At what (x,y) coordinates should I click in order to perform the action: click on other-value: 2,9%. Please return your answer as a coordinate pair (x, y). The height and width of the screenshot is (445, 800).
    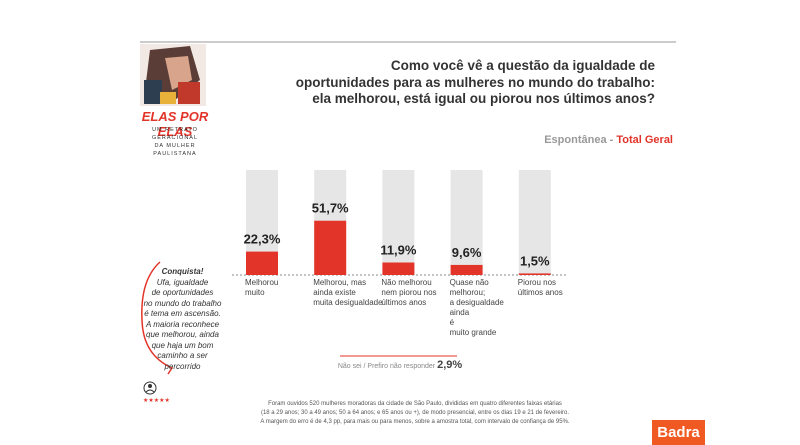
    Looking at the image, I should click on (450, 365).